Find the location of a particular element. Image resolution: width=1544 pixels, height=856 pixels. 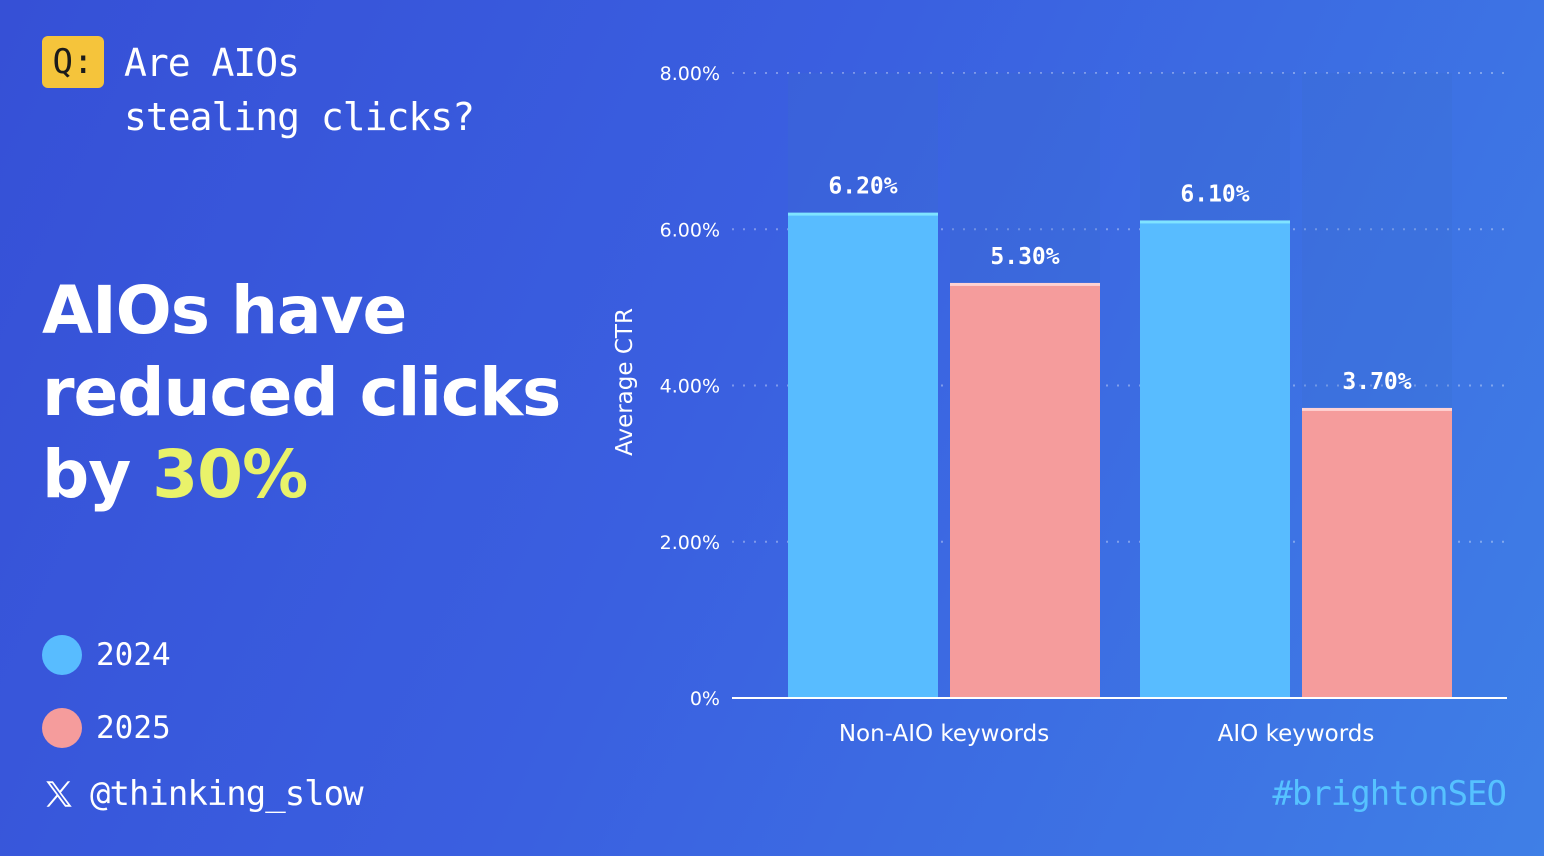

headline-highlight: 30% is located at coordinates (230, 474).